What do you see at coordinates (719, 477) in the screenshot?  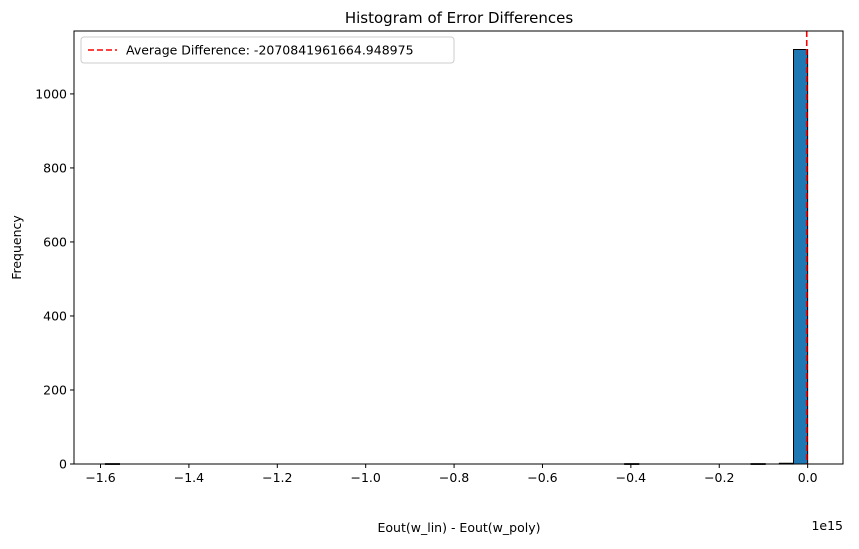 I see `x-tick-label: −0.2` at bounding box center [719, 477].